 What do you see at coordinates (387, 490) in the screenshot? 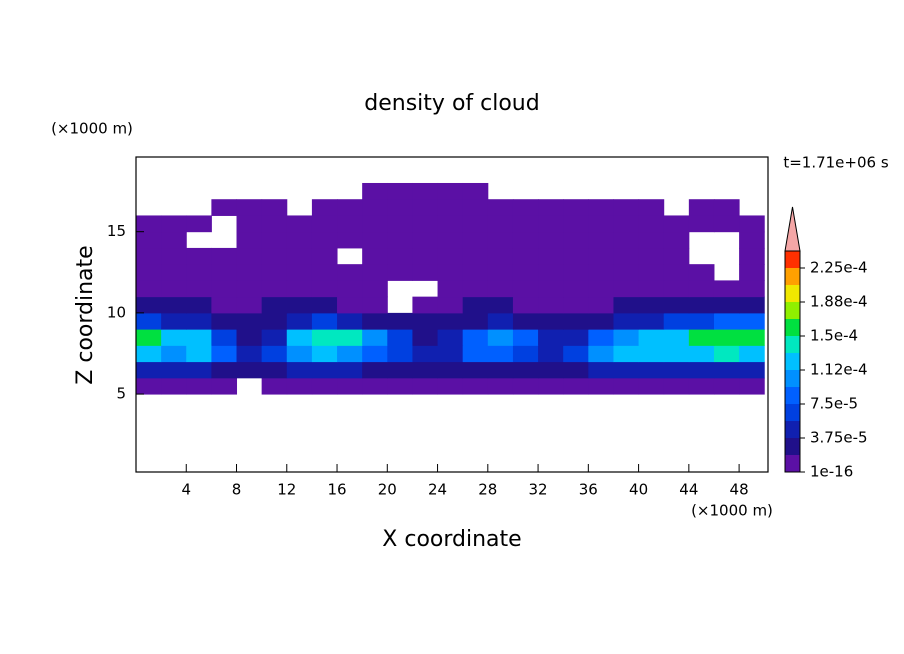
I see `x-tick-label: 20` at bounding box center [387, 490].